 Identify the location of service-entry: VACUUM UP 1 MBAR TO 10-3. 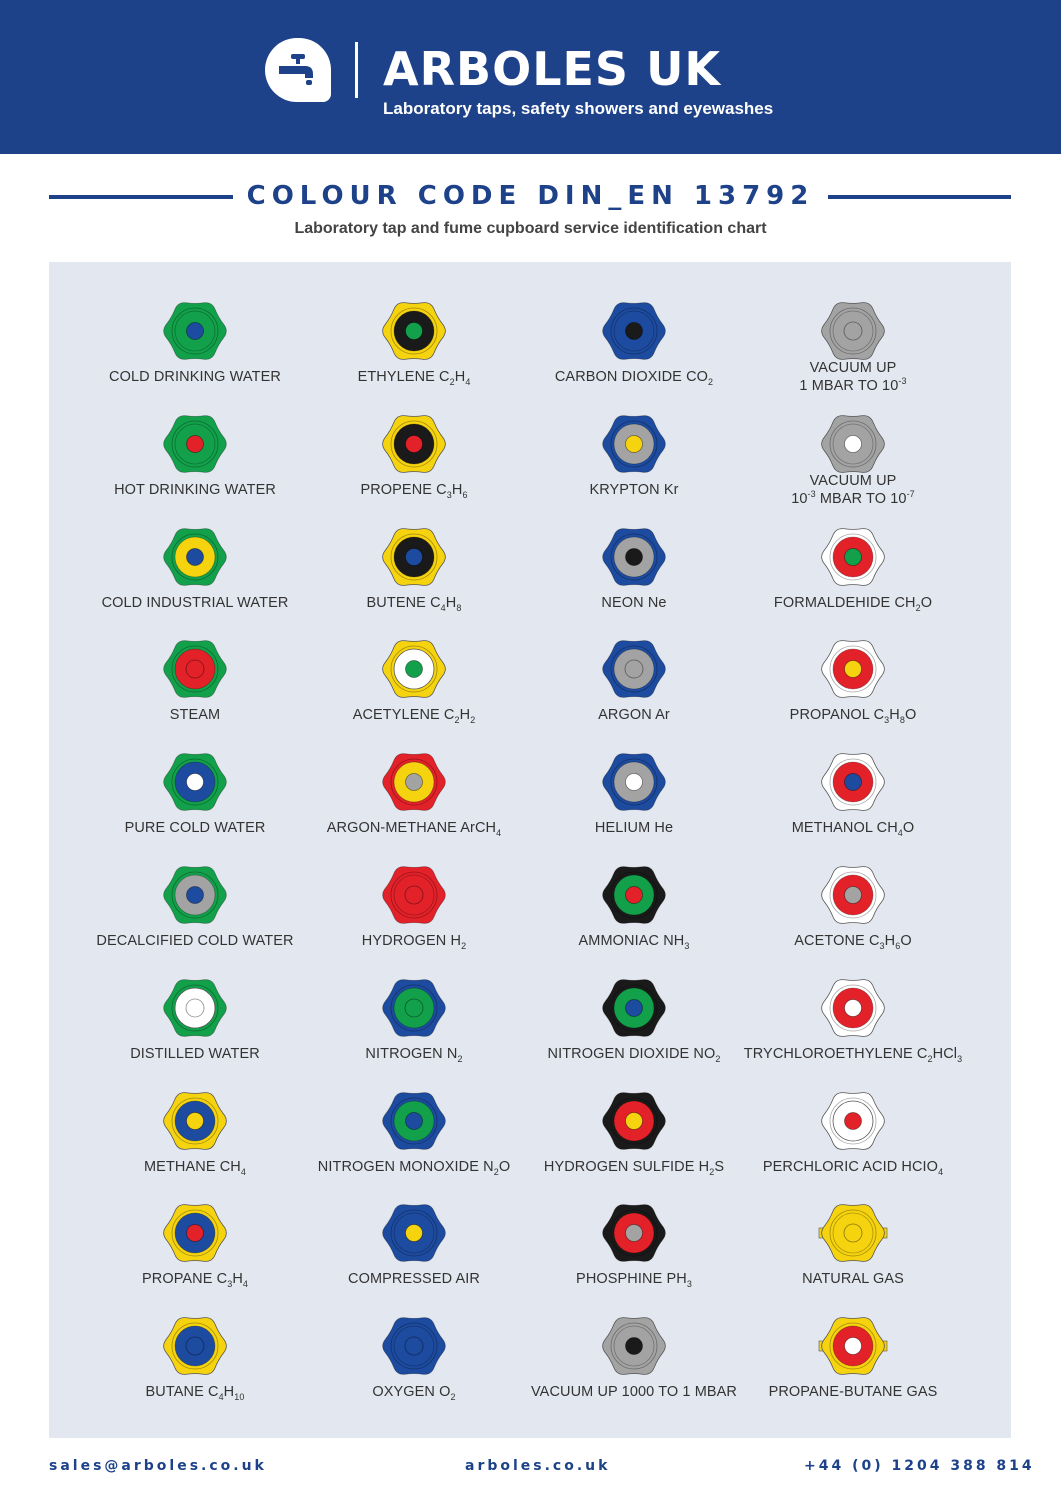
(853, 354).